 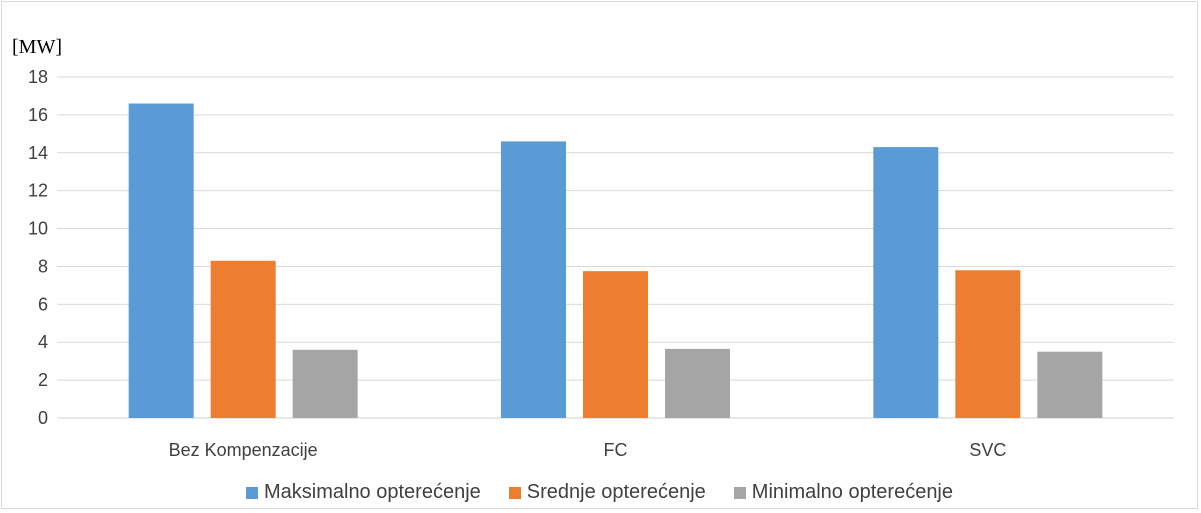 I want to click on y-tick-label: 6, so click(x=43, y=304).